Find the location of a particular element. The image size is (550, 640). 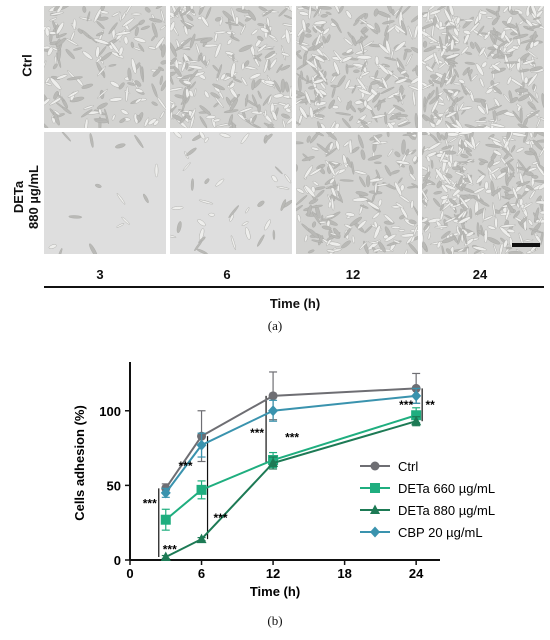

significance-label-5: *** is located at coordinates (292, 438).